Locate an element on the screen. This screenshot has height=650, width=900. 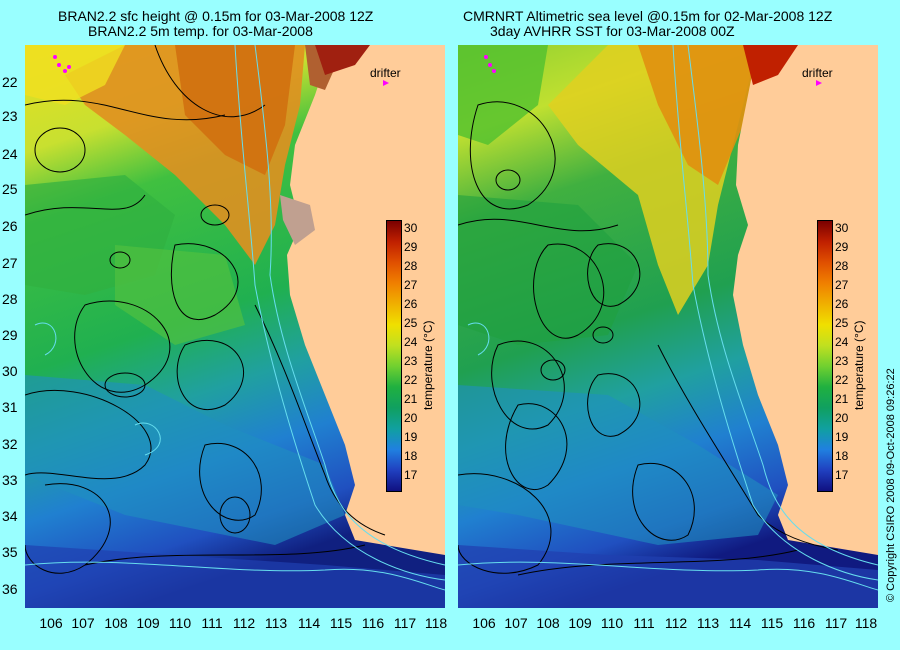
y-label: 22 is located at coordinates (10, 82).